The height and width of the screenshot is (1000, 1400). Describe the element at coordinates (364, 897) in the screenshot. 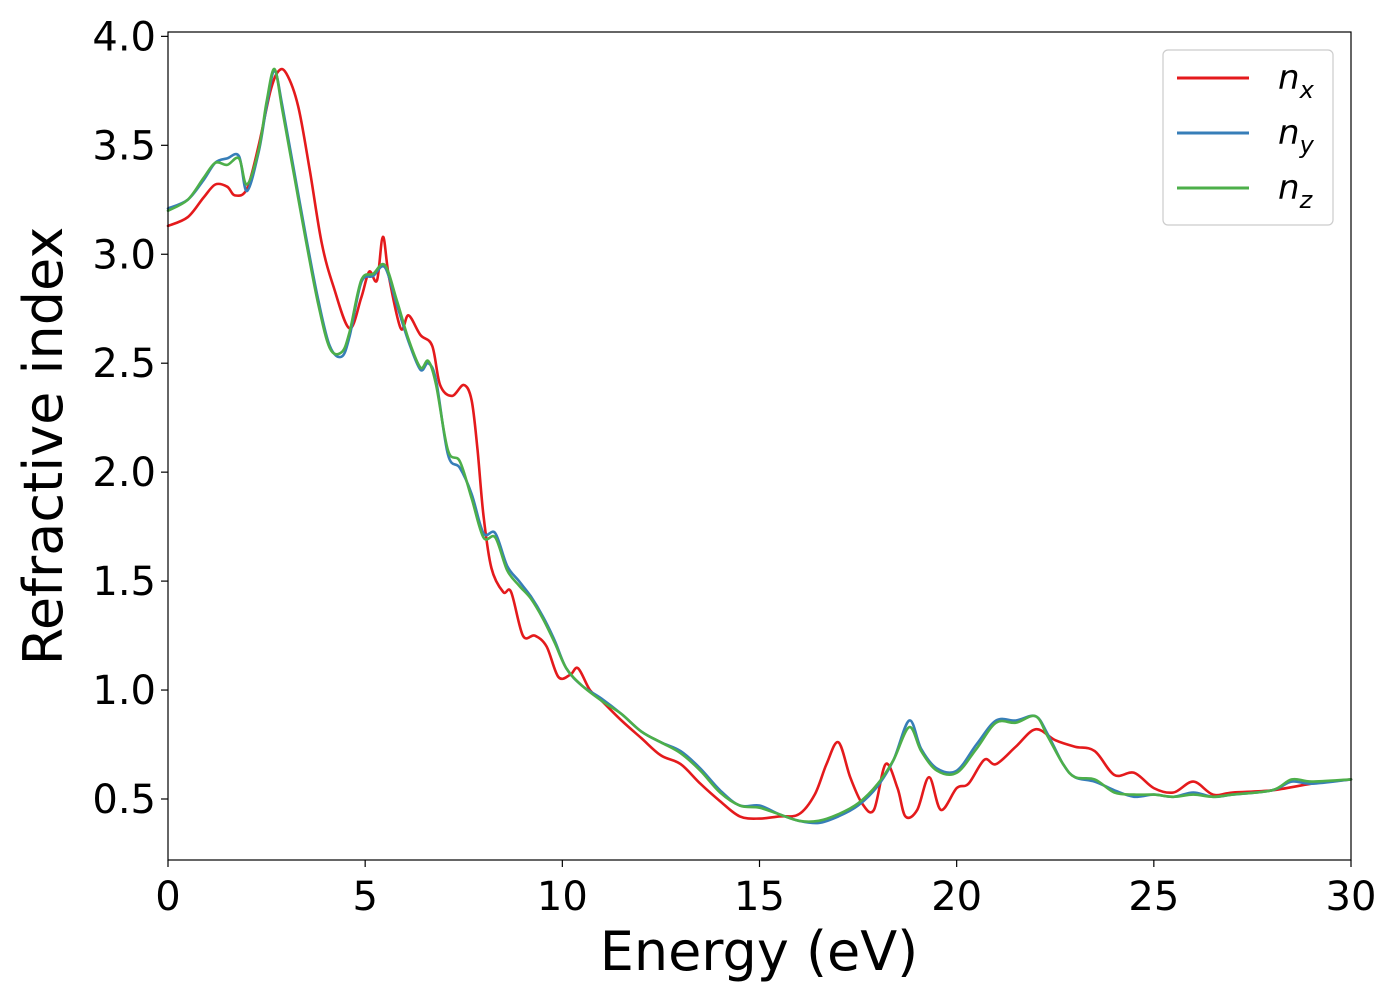

I see `x-tick-label: 5` at that location.